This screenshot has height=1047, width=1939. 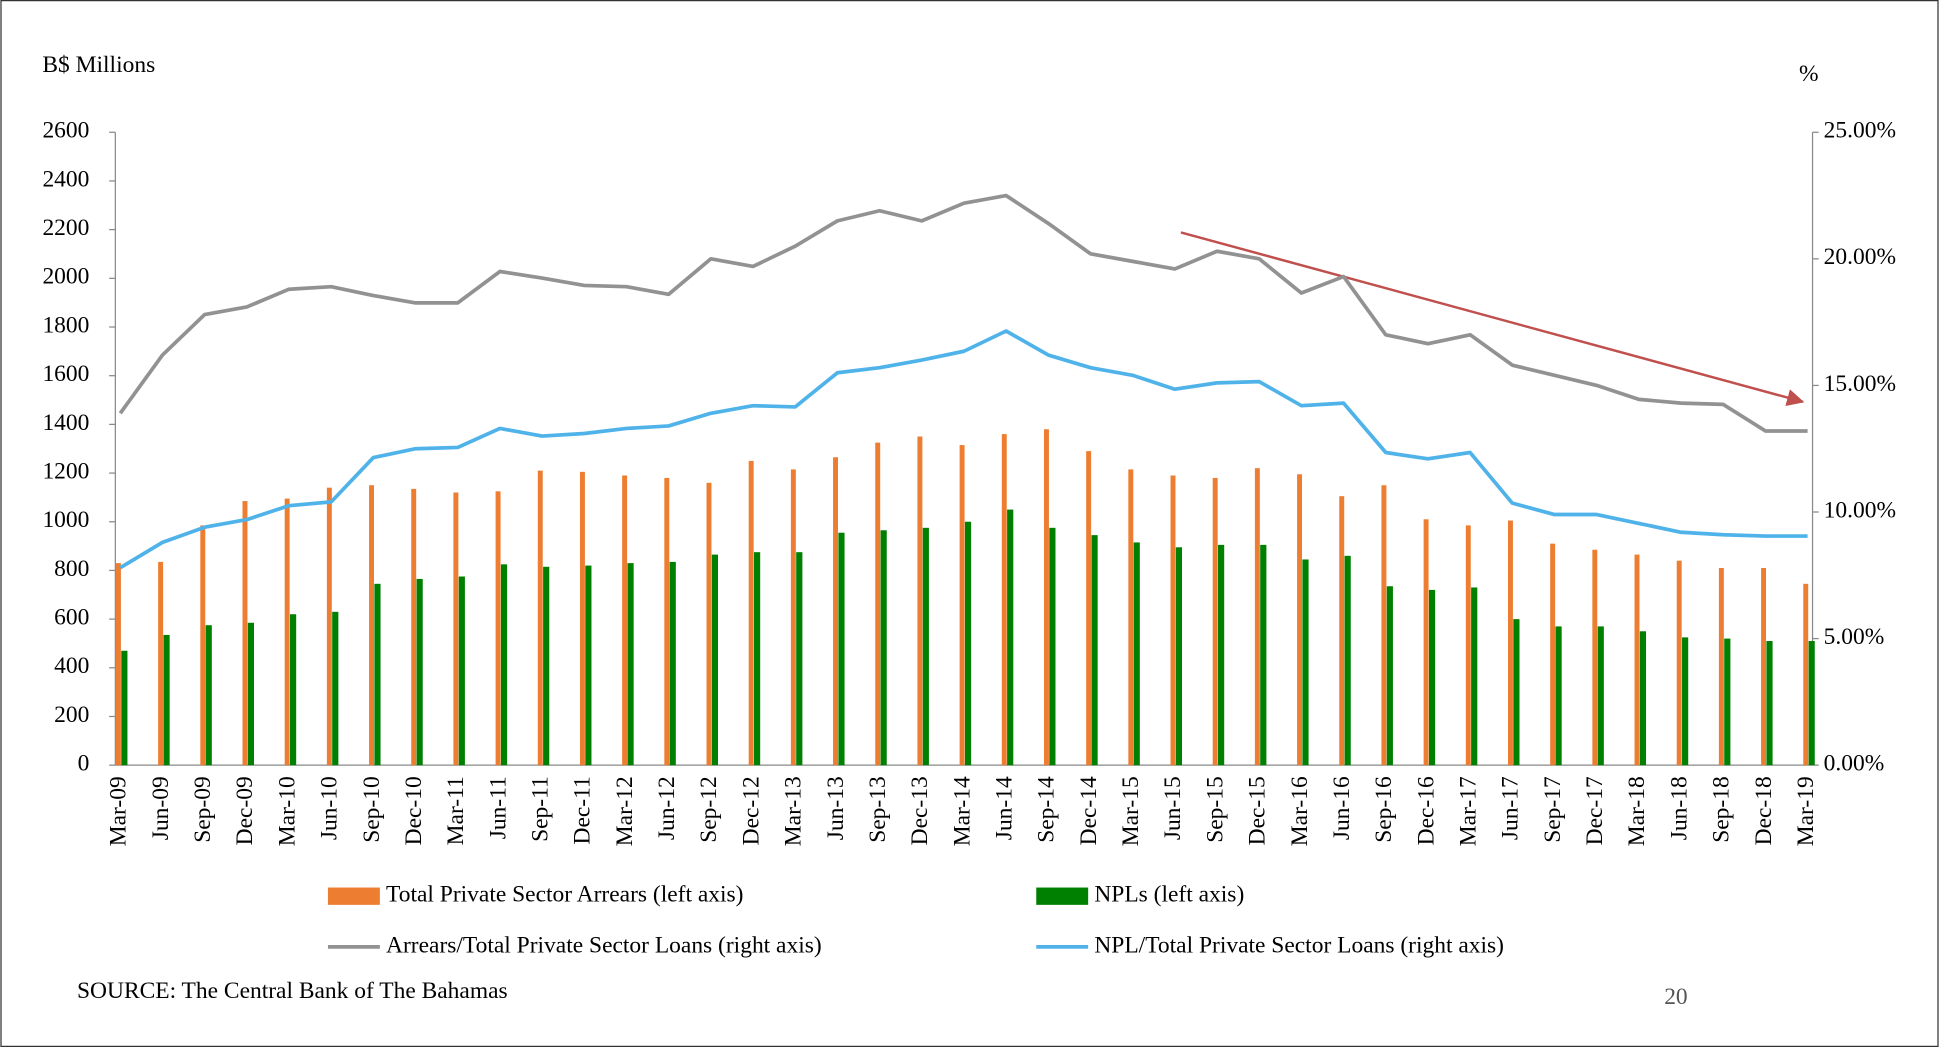 What do you see at coordinates (1300, 811) in the screenshot?
I see `x-tick-label: Mar-16` at bounding box center [1300, 811].